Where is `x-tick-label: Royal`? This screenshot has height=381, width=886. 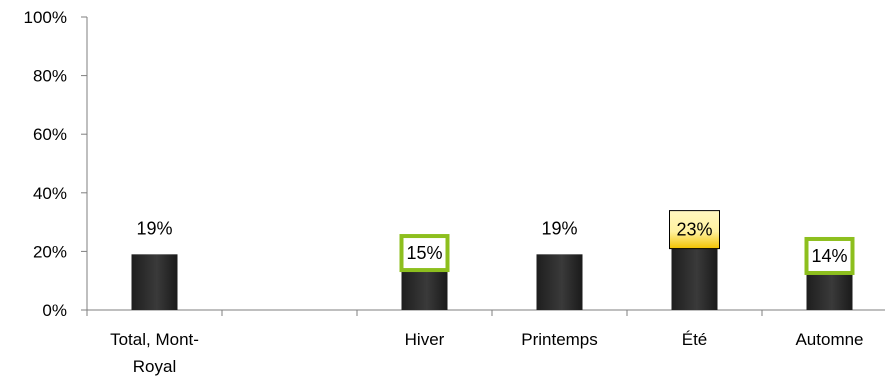 x-tick-label: Royal is located at coordinates (154, 366).